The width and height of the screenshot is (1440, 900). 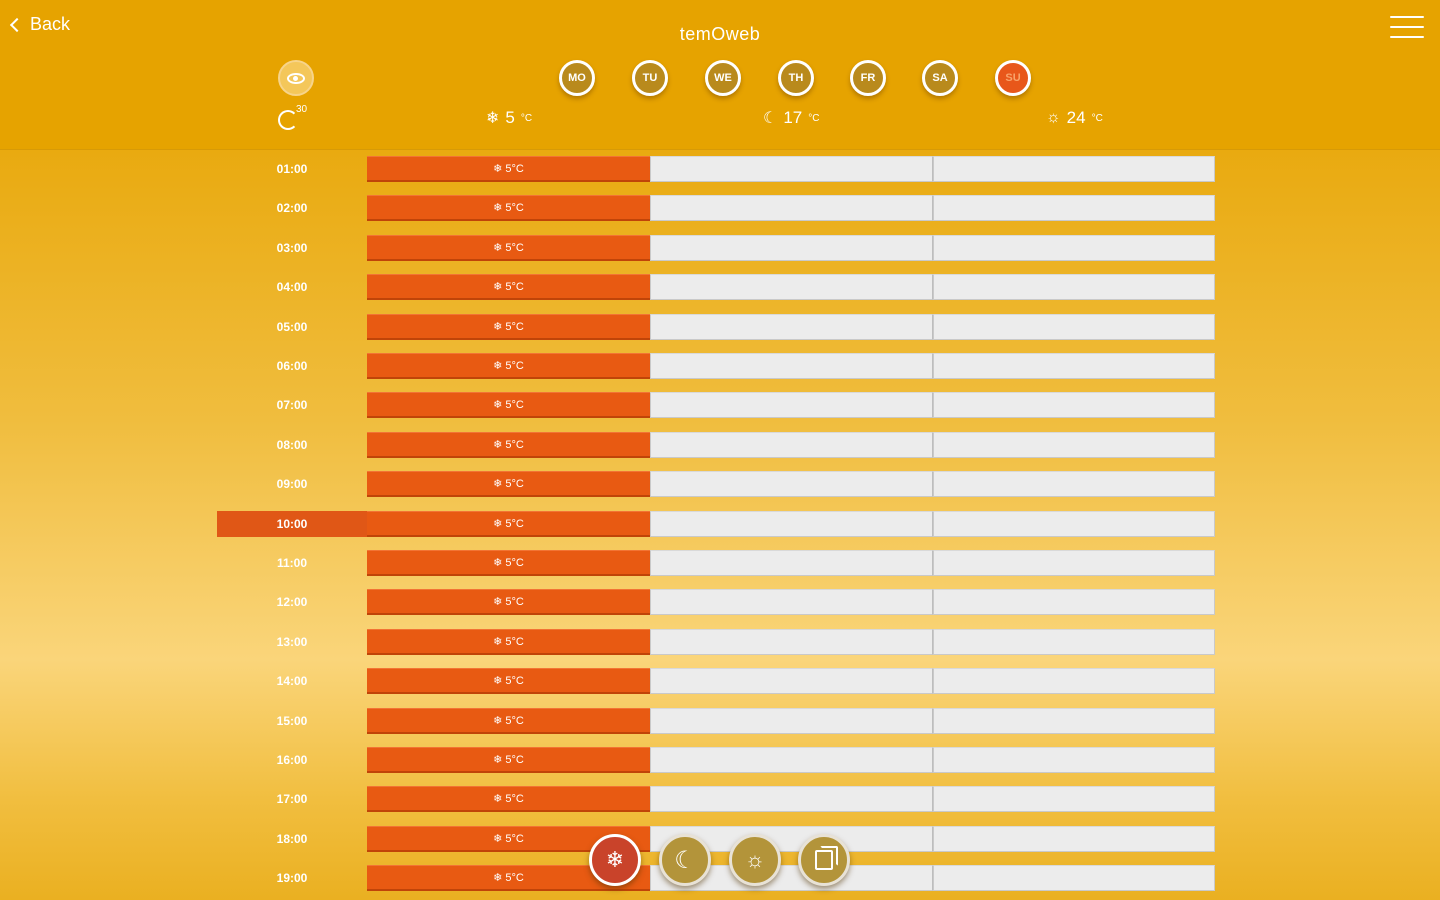 I want to click on day-button-fr: FR, so click(x=868, y=78).